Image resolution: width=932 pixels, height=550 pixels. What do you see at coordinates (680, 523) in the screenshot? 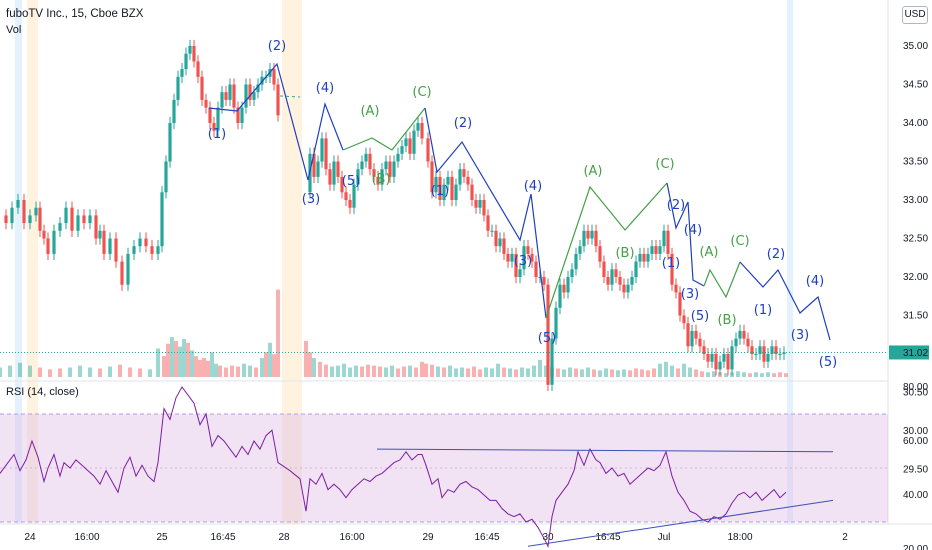
I see `rsi-support-trendline` at bounding box center [680, 523].